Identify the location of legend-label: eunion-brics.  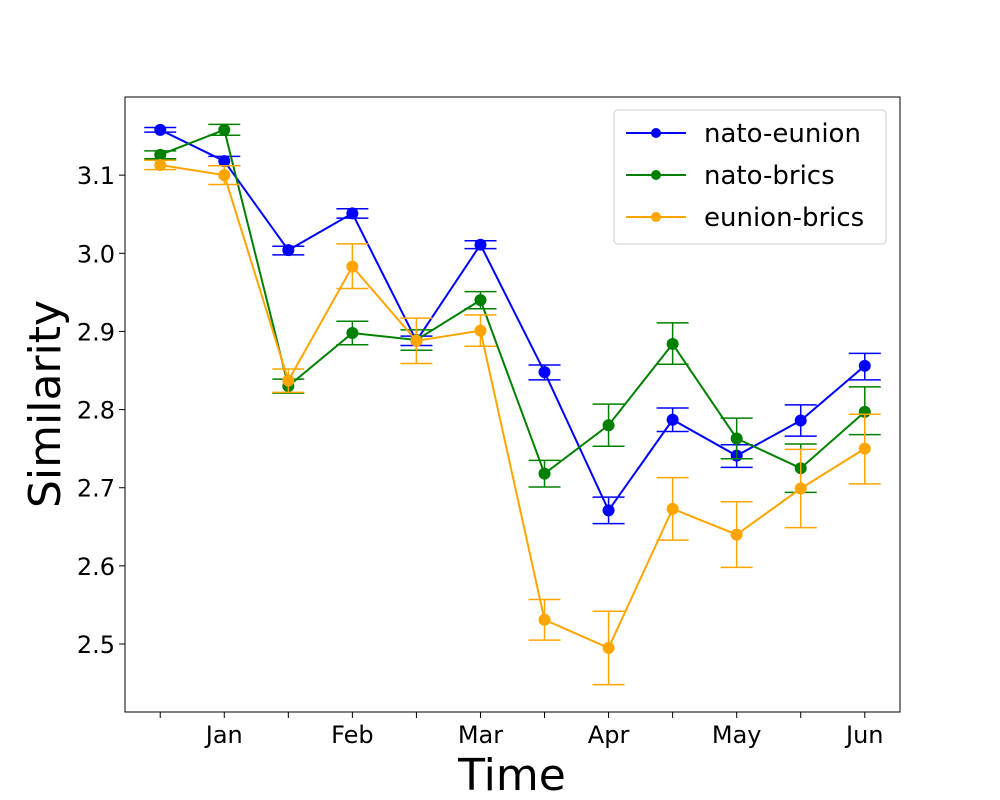
(784, 218).